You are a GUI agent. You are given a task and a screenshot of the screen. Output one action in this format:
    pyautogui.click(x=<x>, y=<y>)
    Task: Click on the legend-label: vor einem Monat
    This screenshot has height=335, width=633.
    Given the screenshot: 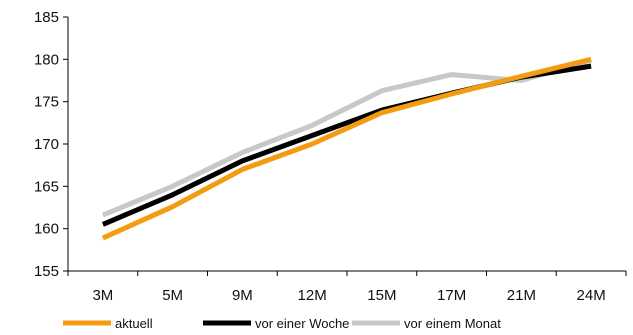 What is the action you would take?
    pyautogui.click(x=452, y=323)
    